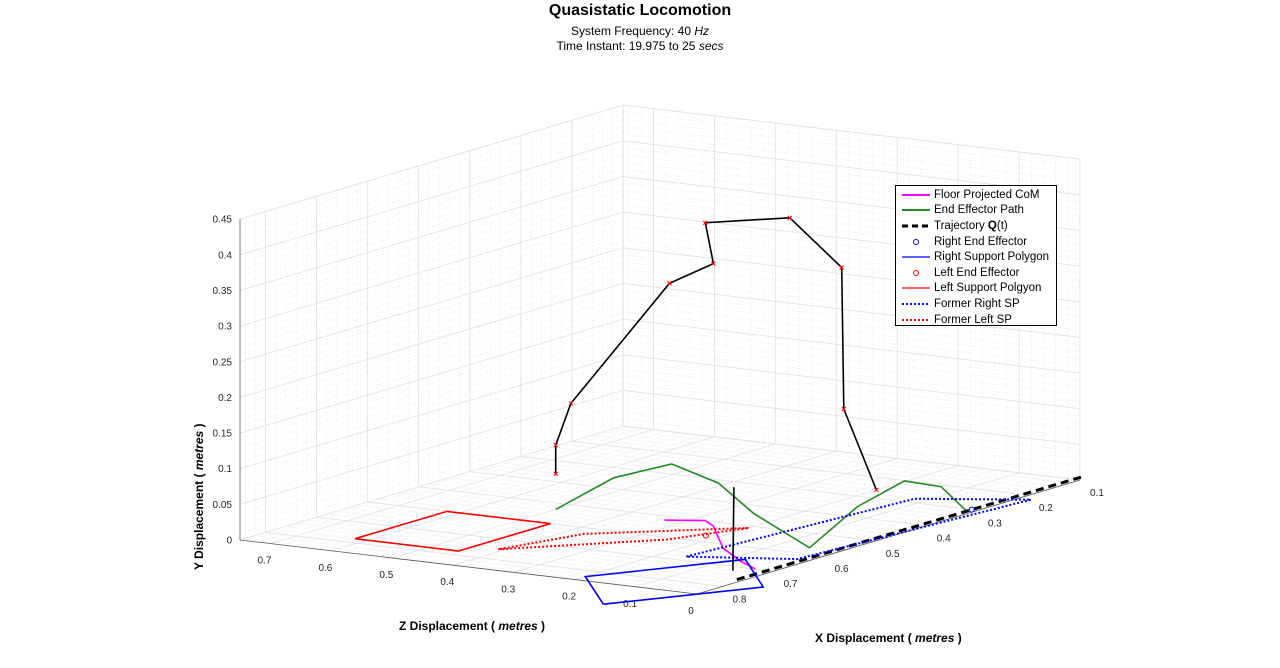  What do you see at coordinates (674, 581) in the screenshot?
I see `series-right-support-polygon` at bounding box center [674, 581].